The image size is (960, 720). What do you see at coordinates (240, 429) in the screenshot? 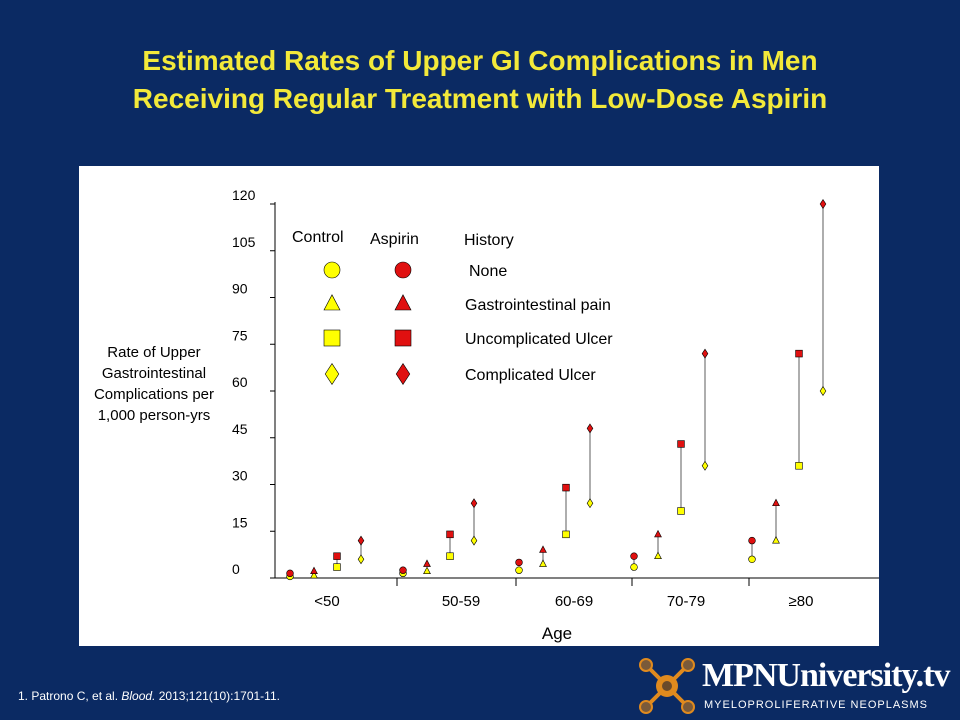
I see `y-tick-label: 45` at bounding box center [240, 429].